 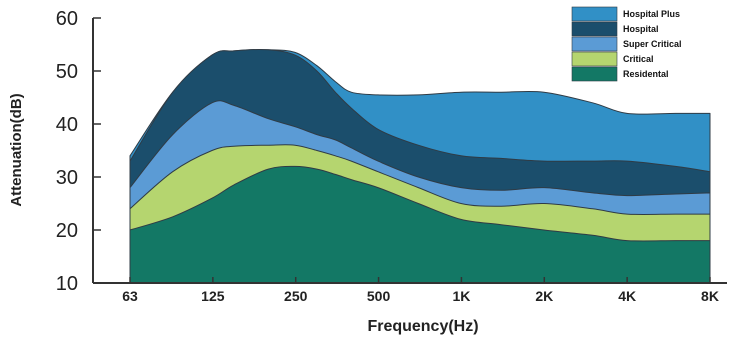 I want to click on x-tick-label: 4K, so click(x=627, y=296).